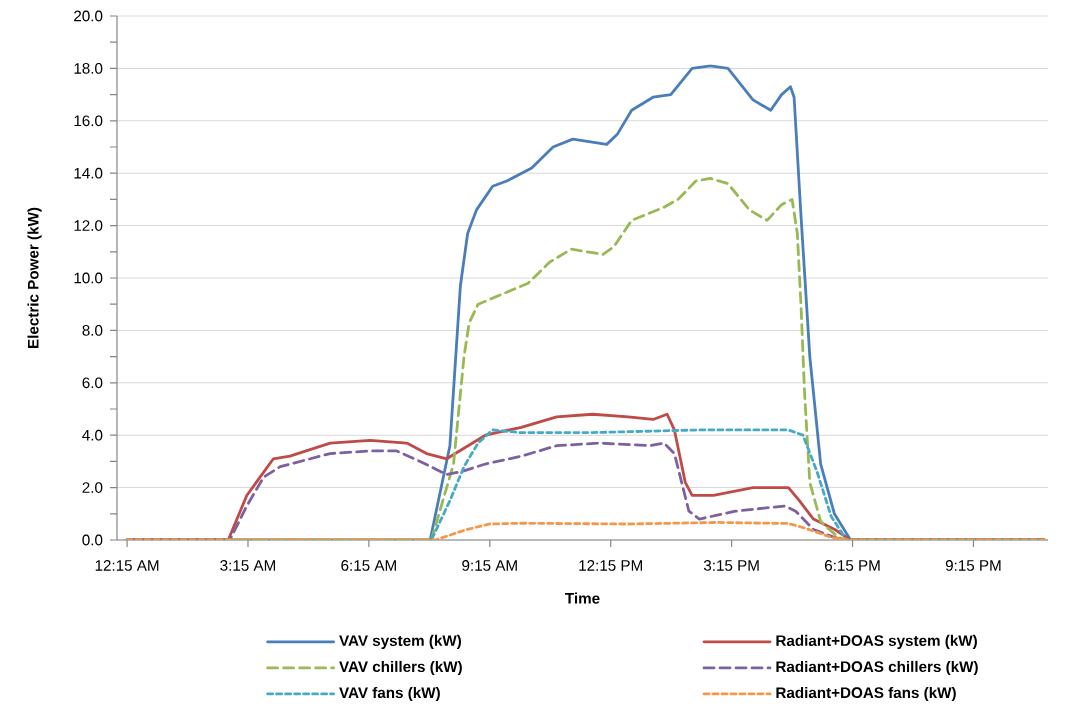 The image size is (1076, 723). Describe the element at coordinates (88, 278) in the screenshot. I see `y-tick-label: 10.0` at that location.